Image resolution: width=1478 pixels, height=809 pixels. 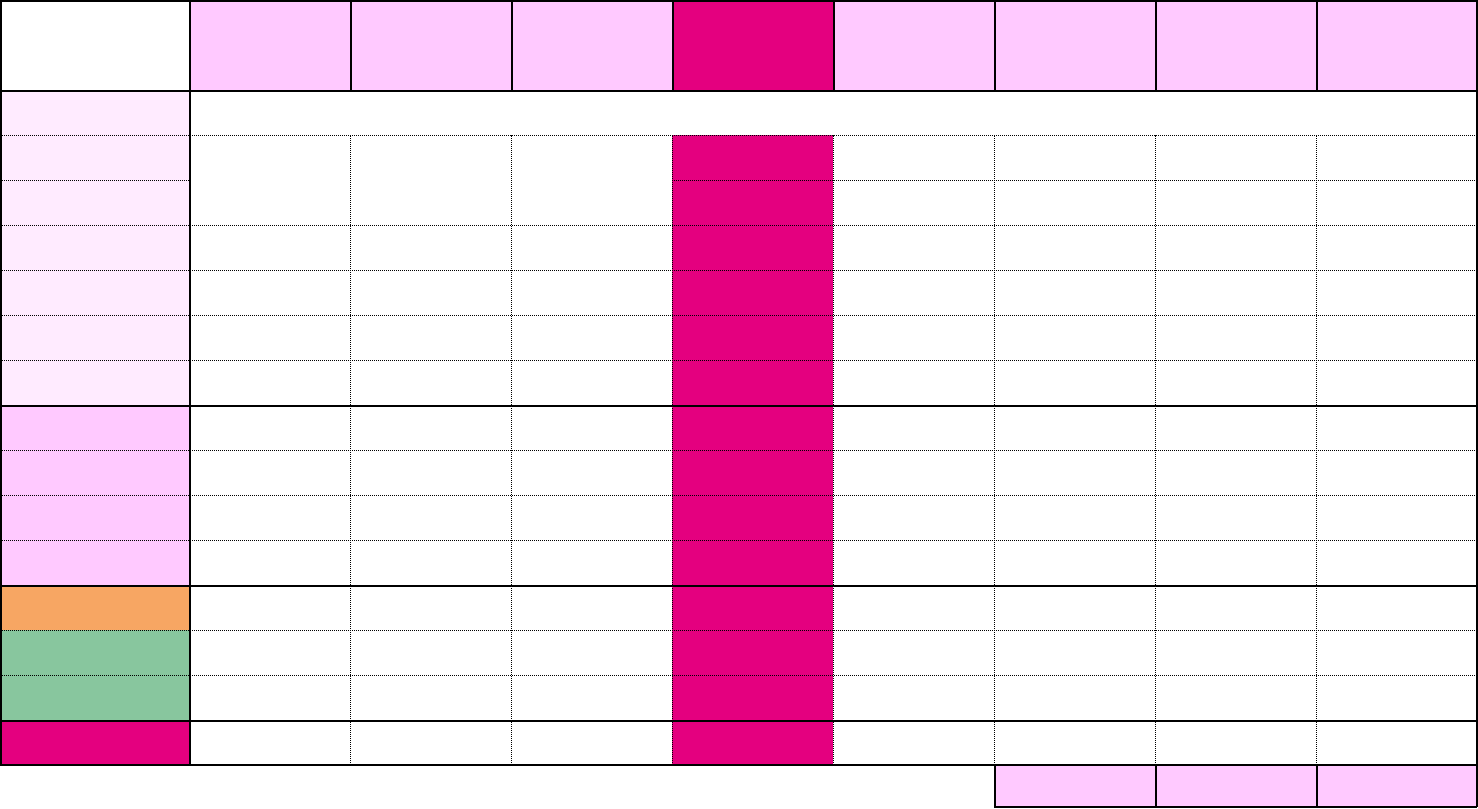 What do you see at coordinates (1, 382) in the screenshot?
I see `grid-left-border` at bounding box center [1, 382].